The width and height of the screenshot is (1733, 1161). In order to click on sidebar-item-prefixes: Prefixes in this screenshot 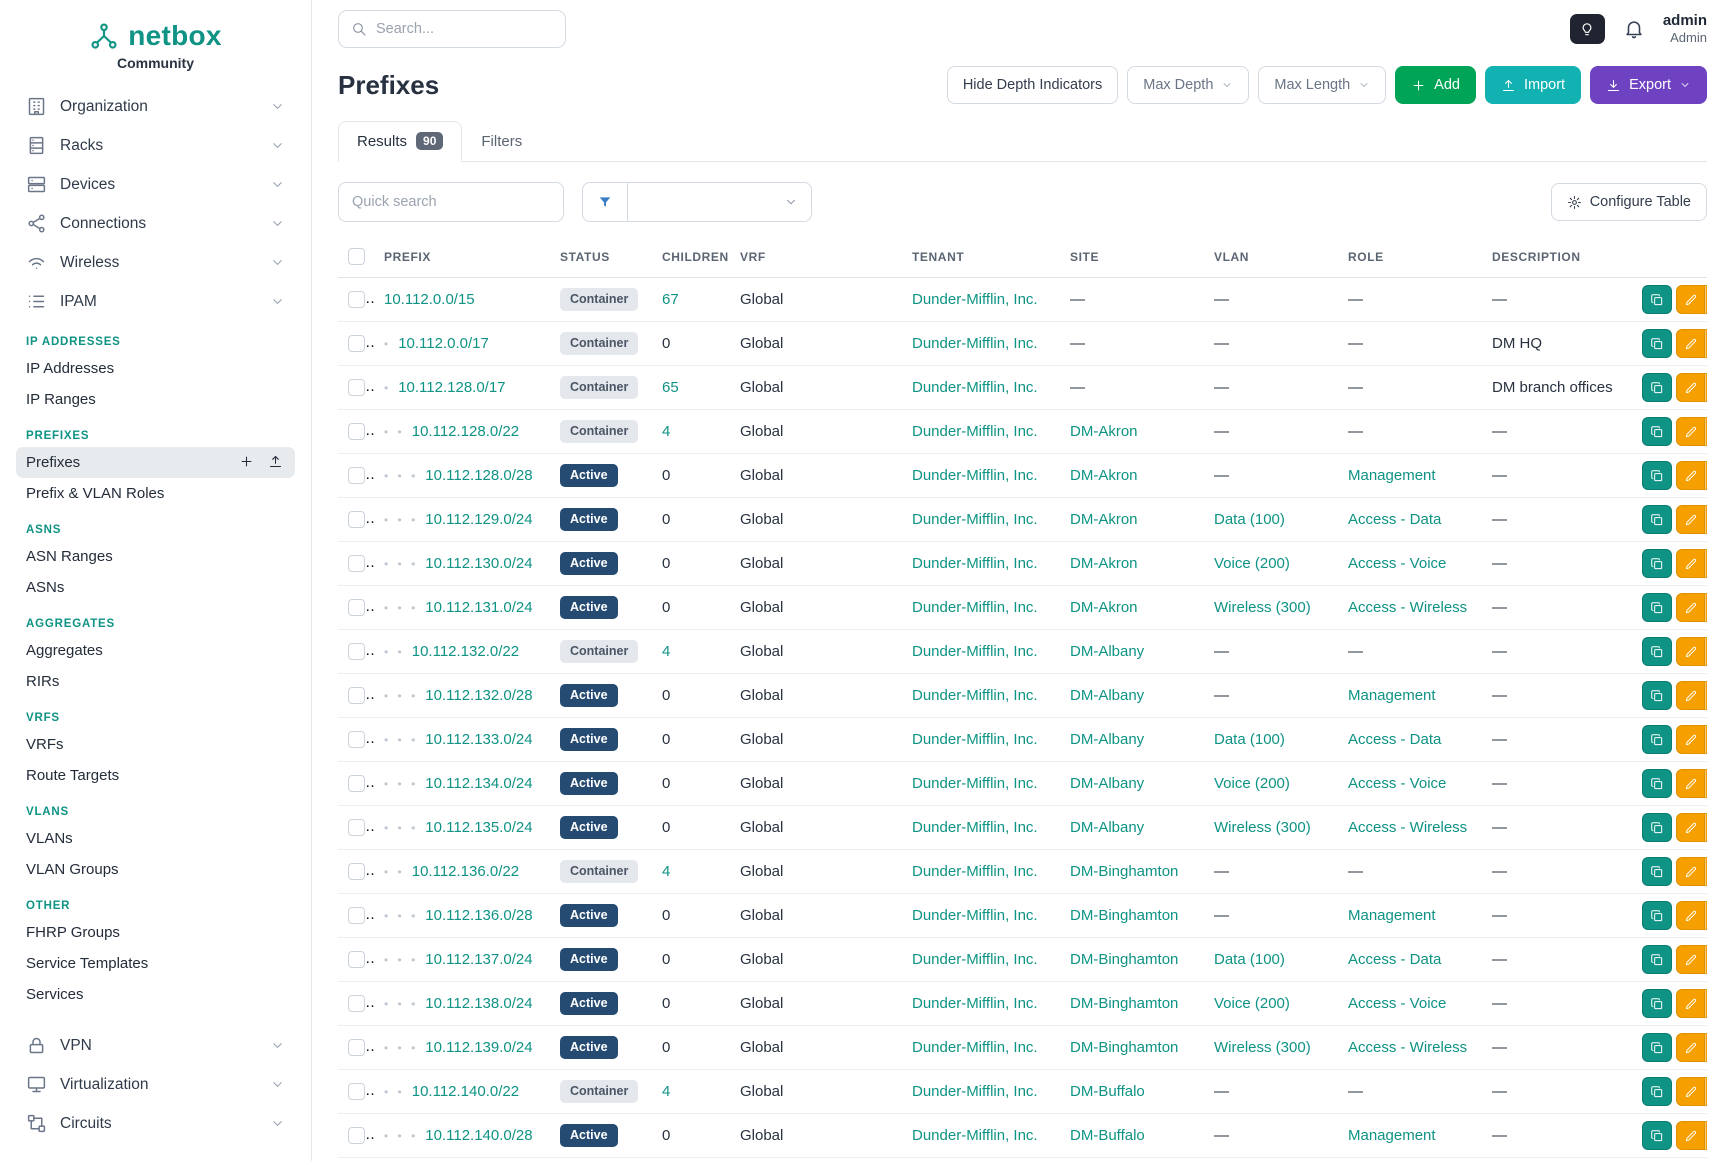, I will do `click(155, 462)`.